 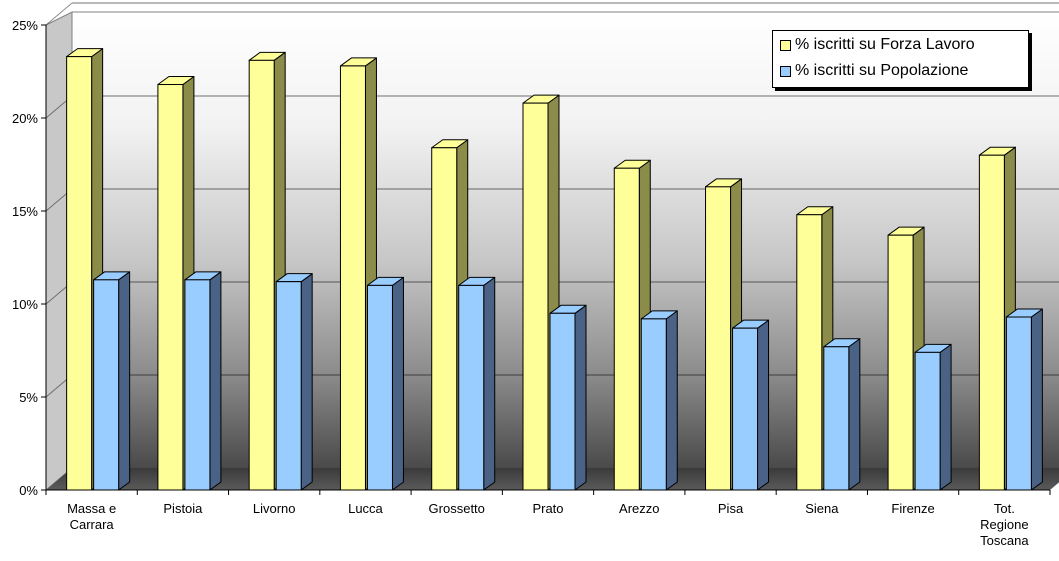 I want to click on x-tick-label-line: Livorno, so click(x=274, y=508).